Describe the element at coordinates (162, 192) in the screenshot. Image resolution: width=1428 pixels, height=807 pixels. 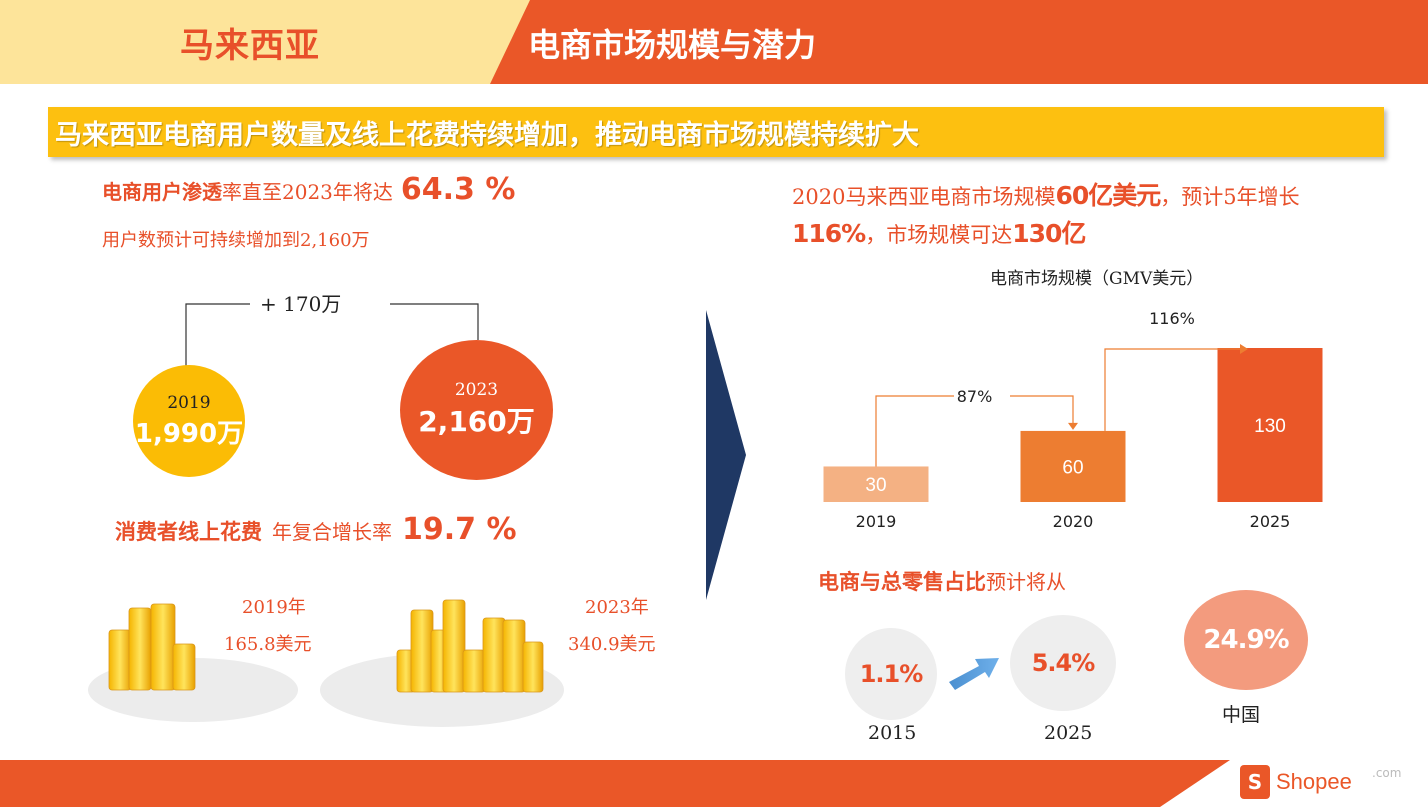
I see `penetration-strong: 电商用户渗透` at that location.